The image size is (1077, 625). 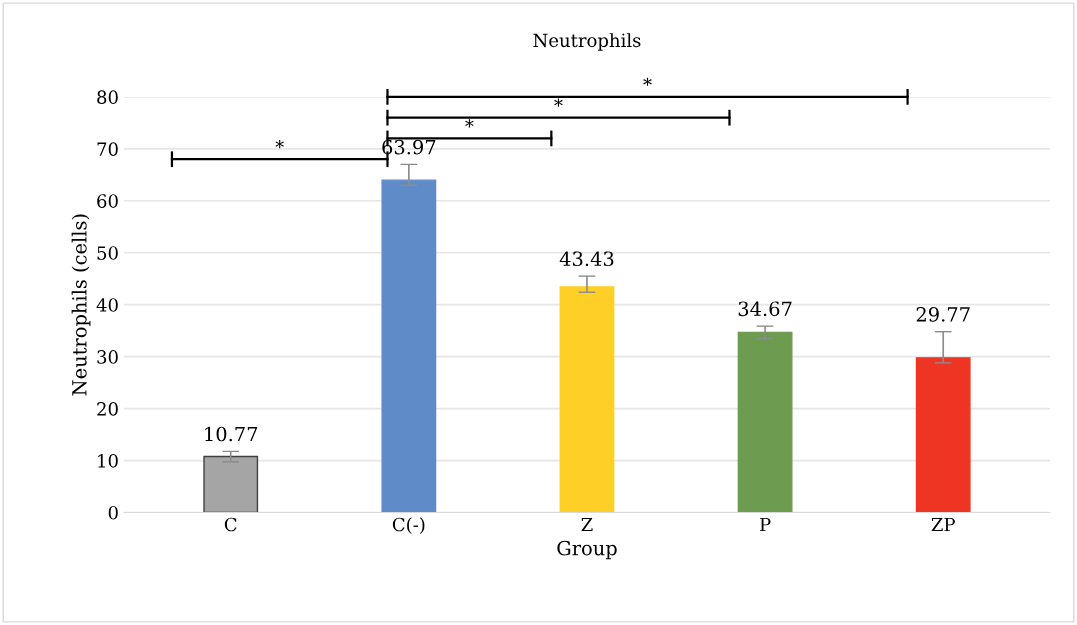 What do you see at coordinates (943, 314) in the screenshot?
I see `data-label: 29.77` at bounding box center [943, 314].